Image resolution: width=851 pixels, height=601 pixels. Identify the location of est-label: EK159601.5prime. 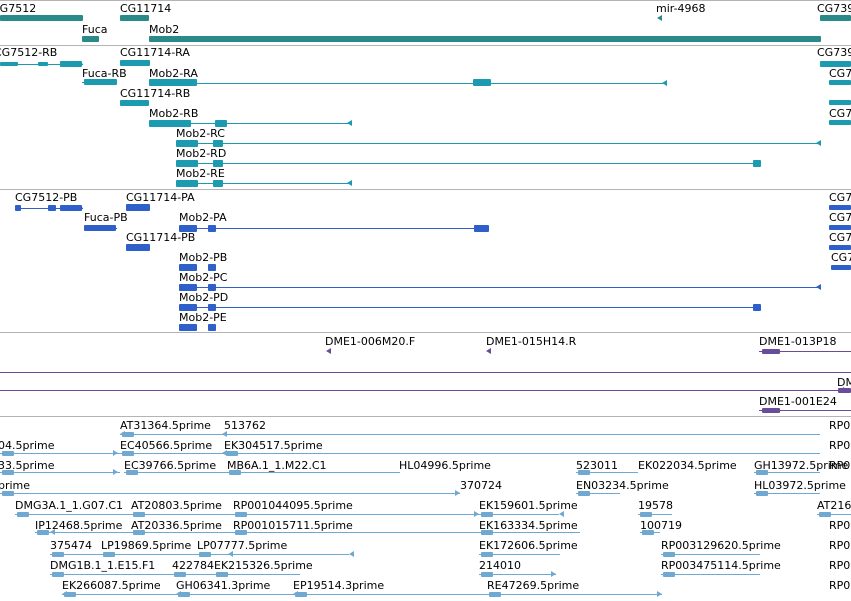
(528, 505).